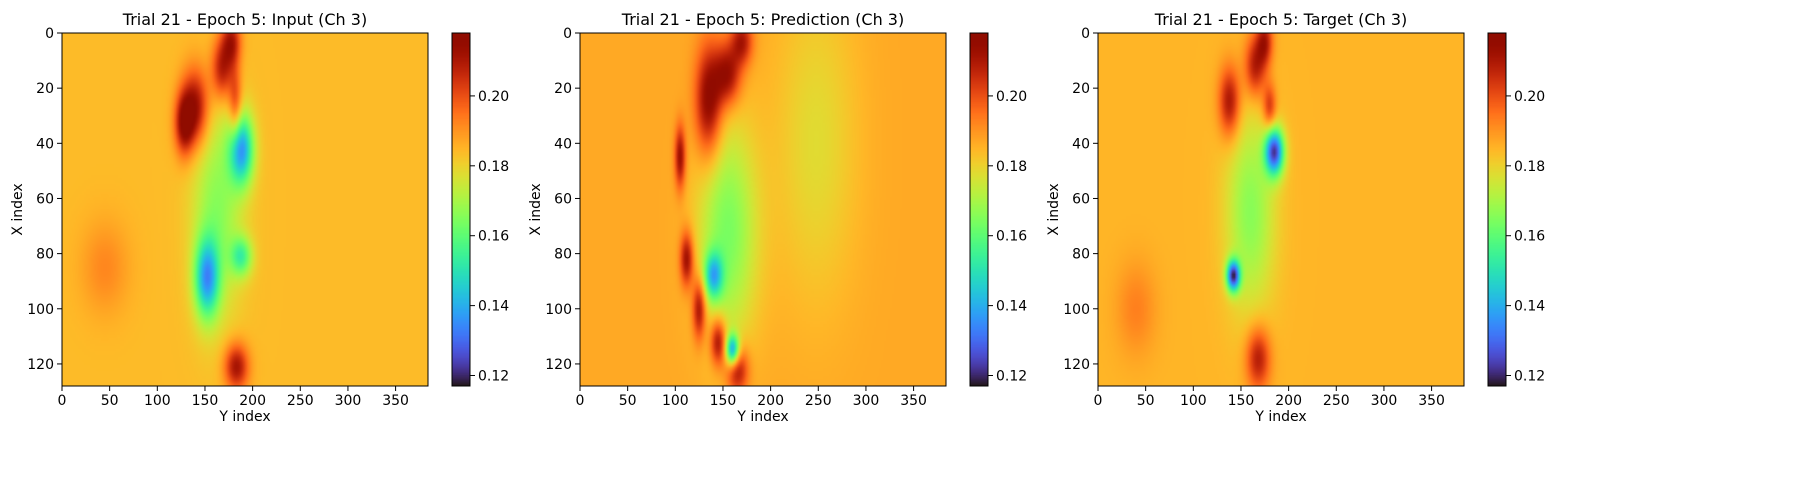 This screenshot has height=500, width=1800. I want to click on chart-title: Trial 21 - Epoch 5: Prediction (Ch 3), so click(762, 19).